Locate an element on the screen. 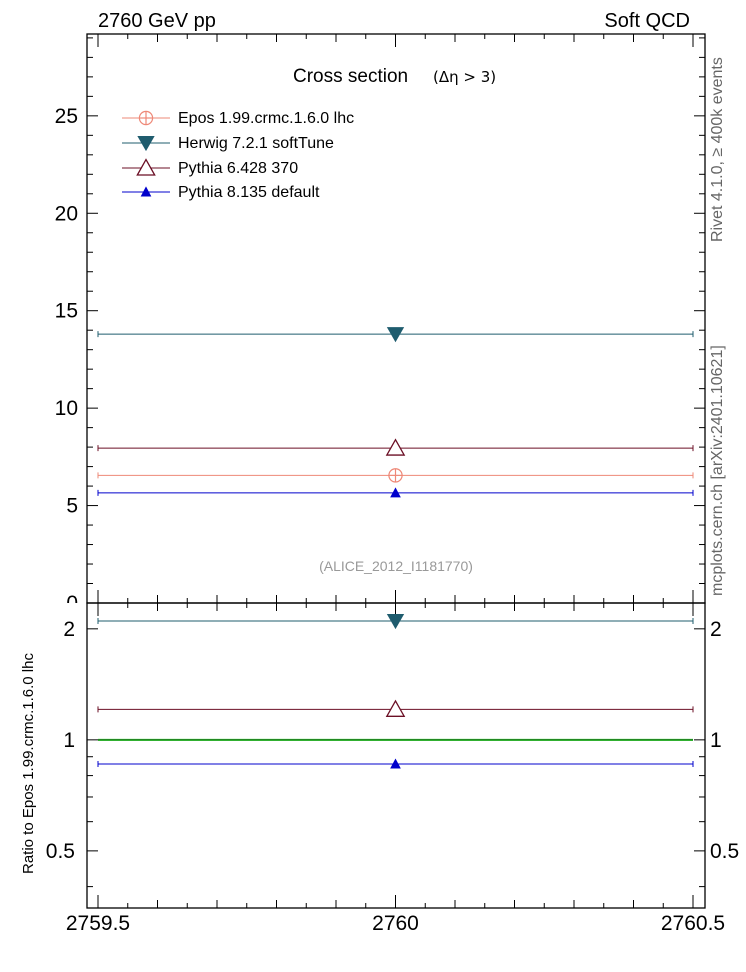  ratio-y-tick-label-right: 2 is located at coordinates (716, 629).